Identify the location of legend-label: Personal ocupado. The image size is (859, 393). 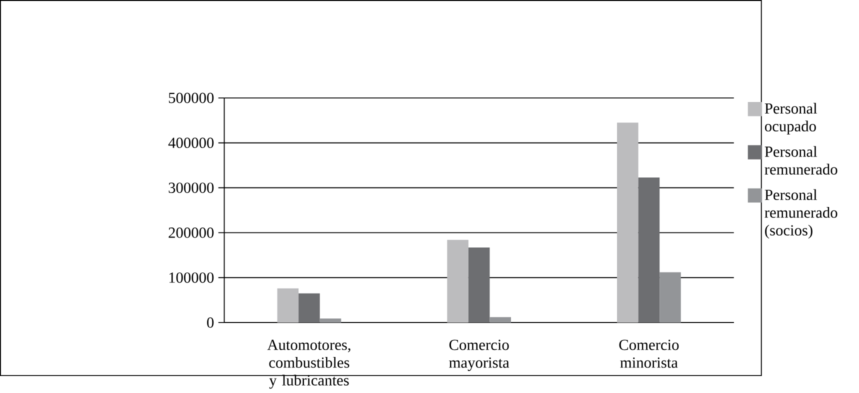
(791, 119).